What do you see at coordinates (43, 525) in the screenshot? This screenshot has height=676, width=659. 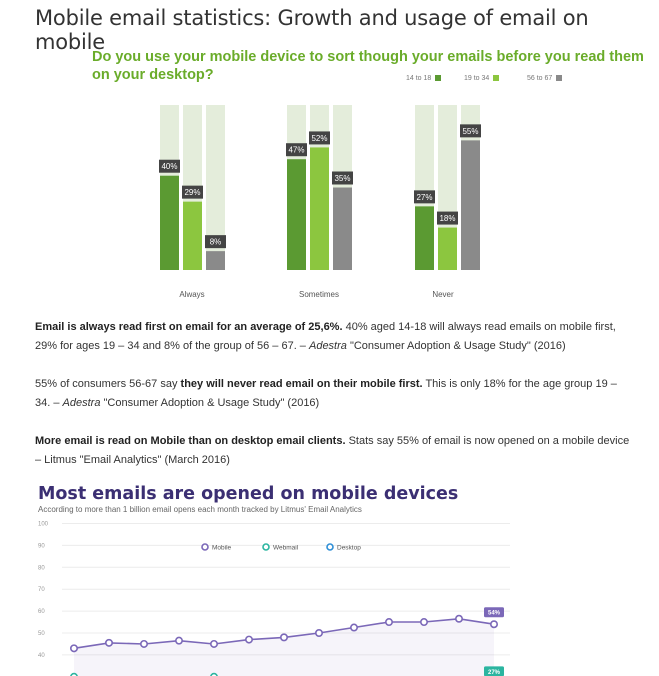 I see `y-tick-label: 100` at bounding box center [43, 525].